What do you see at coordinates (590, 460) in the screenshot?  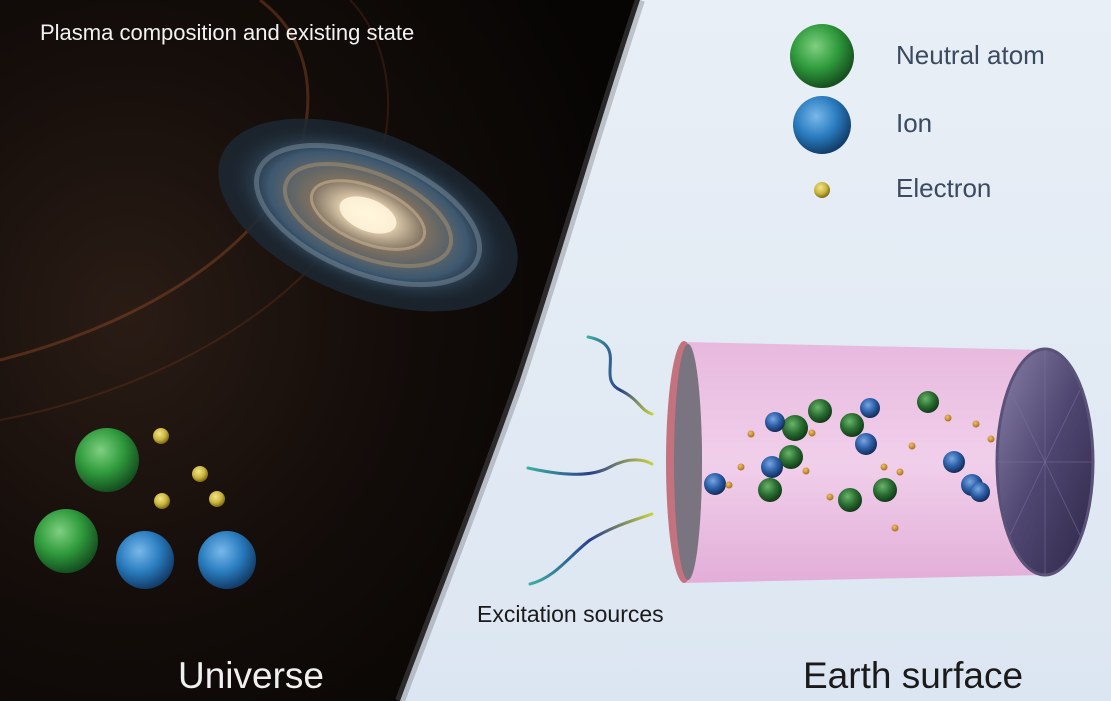 I see `excitation-waves` at bounding box center [590, 460].